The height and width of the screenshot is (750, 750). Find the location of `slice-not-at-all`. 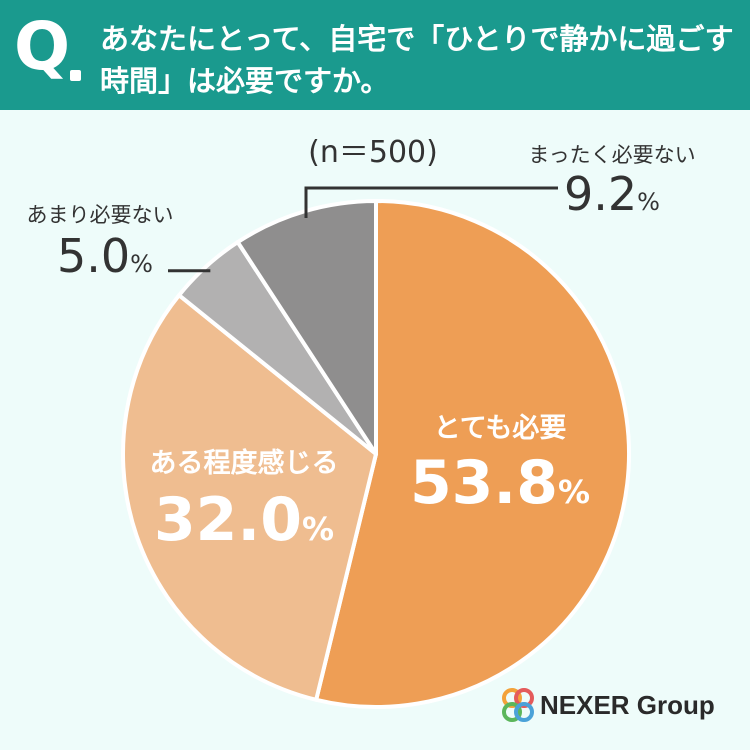

slice-not-at-all is located at coordinates (306, 327).